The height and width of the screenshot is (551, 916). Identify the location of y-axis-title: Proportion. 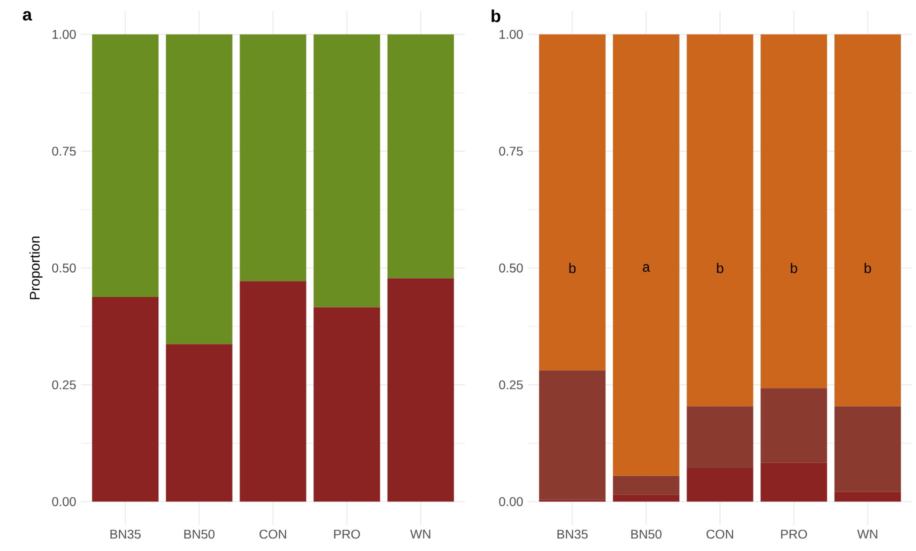
(35, 268).